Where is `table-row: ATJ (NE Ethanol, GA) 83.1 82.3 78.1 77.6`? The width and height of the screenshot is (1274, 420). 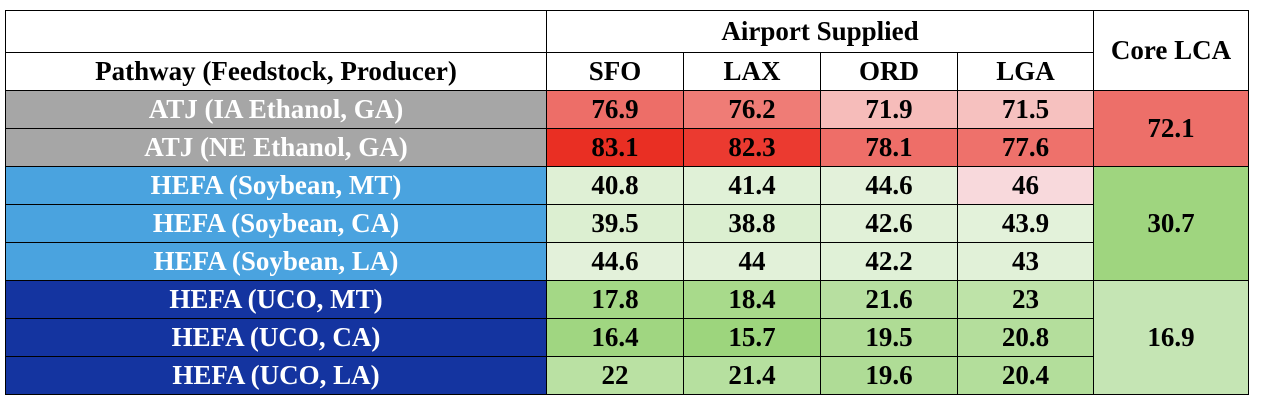 table-row: ATJ (NE Ethanol, GA) 83.1 82.3 78.1 77.6 is located at coordinates (627, 147).